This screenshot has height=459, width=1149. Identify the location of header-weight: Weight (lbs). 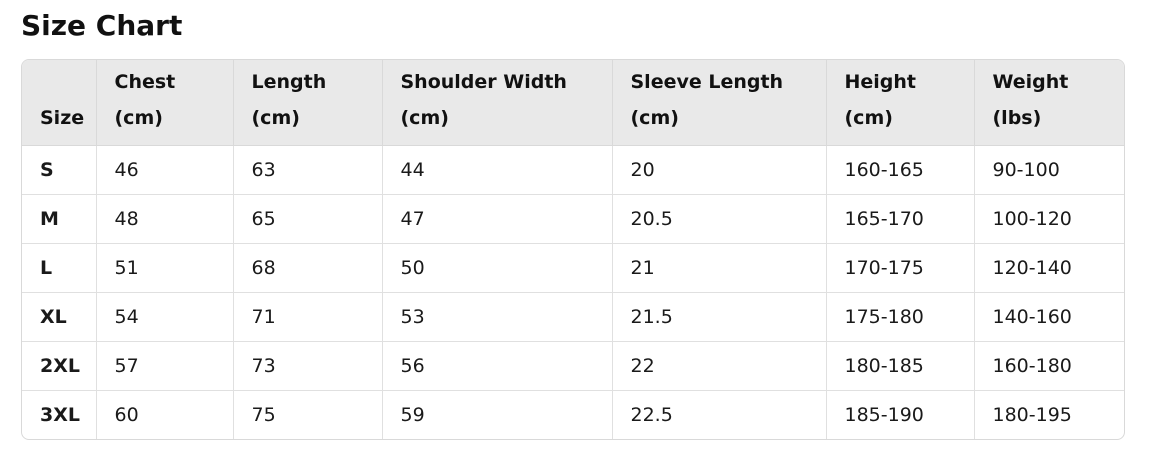
(1048, 103).